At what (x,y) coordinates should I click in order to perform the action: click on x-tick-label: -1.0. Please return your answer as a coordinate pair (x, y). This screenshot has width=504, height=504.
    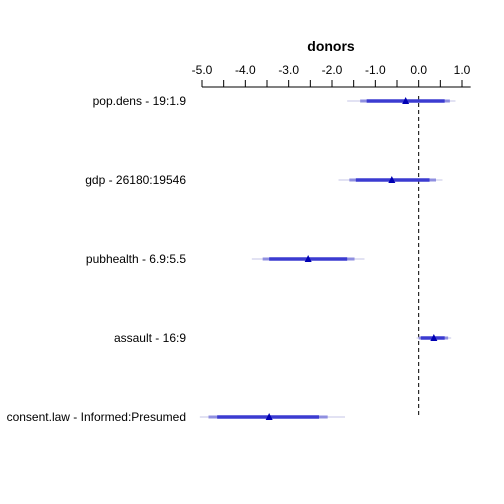
    Looking at the image, I should click on (375, 70).